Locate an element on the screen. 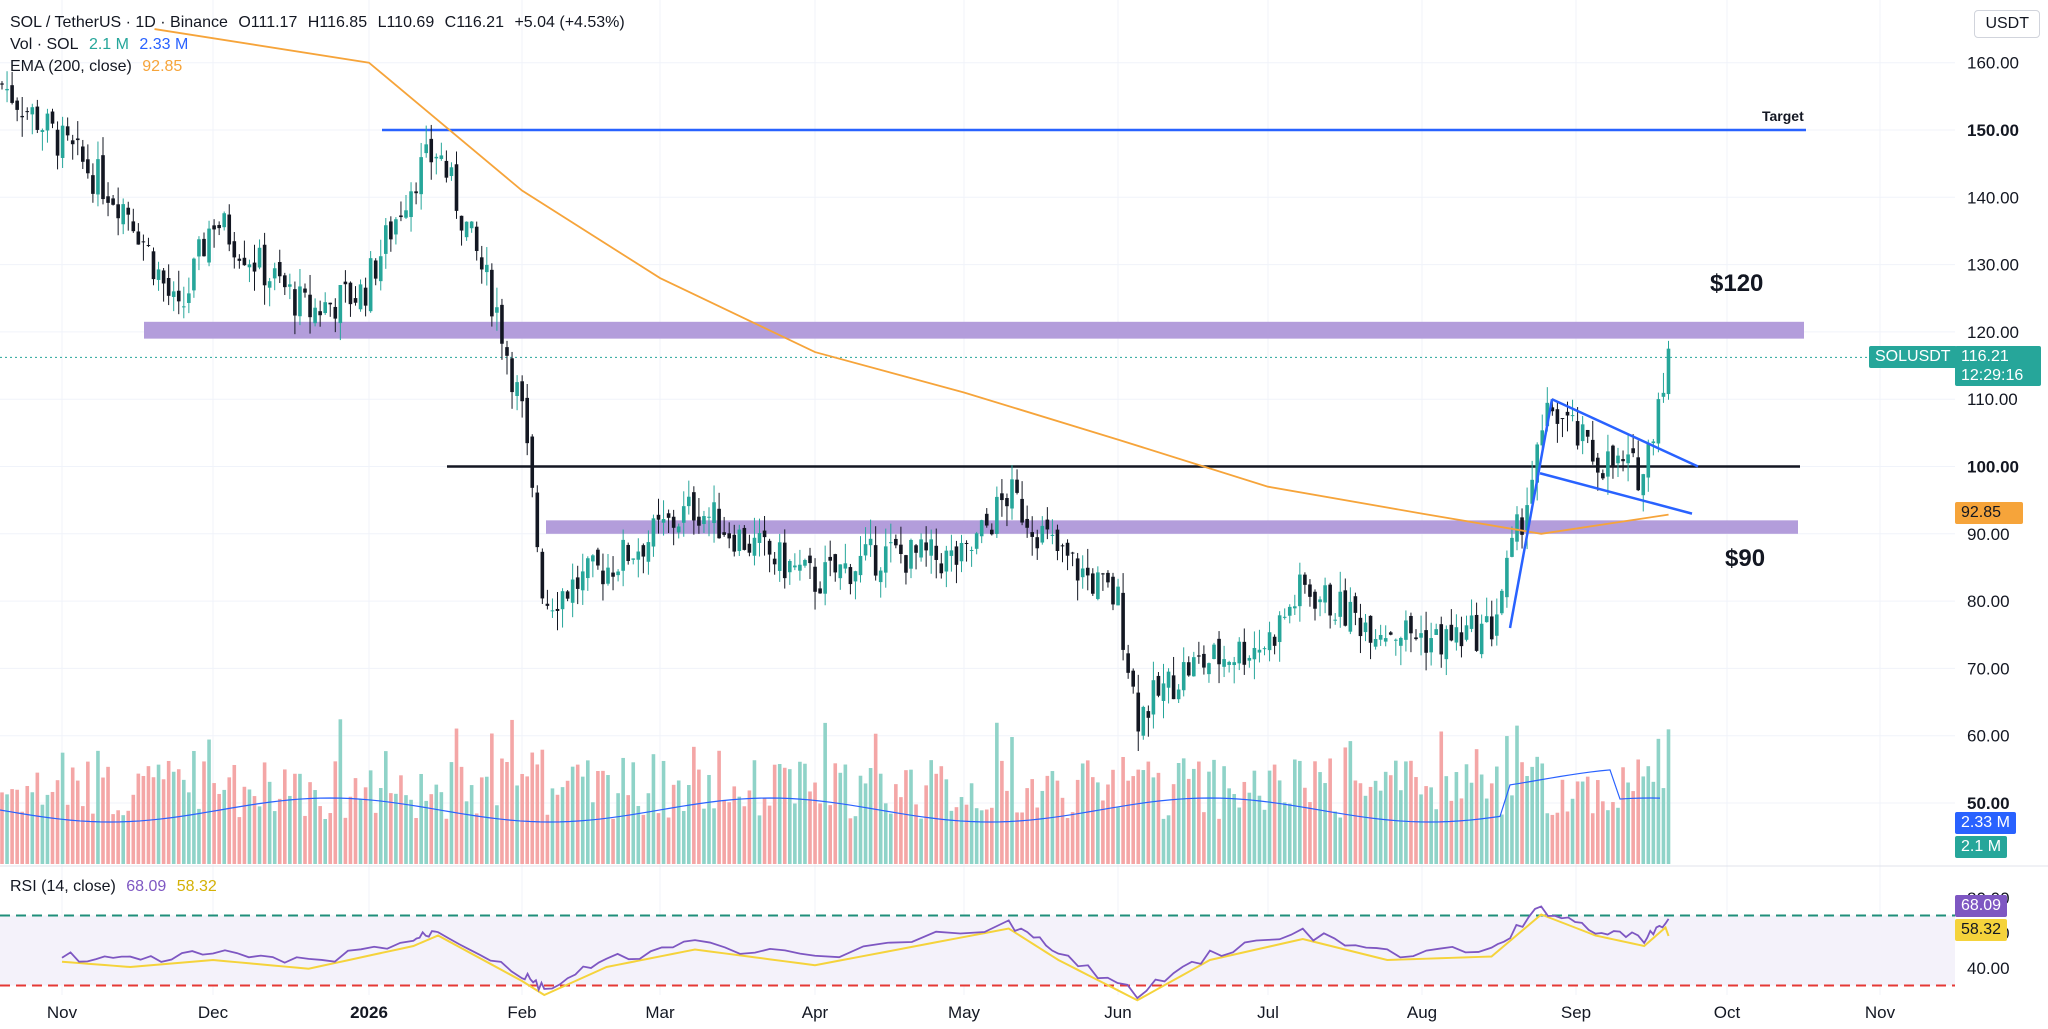 This screenshot has width=2048, height=1029. currency-button: USDT is located at coordinates (2007, 24).